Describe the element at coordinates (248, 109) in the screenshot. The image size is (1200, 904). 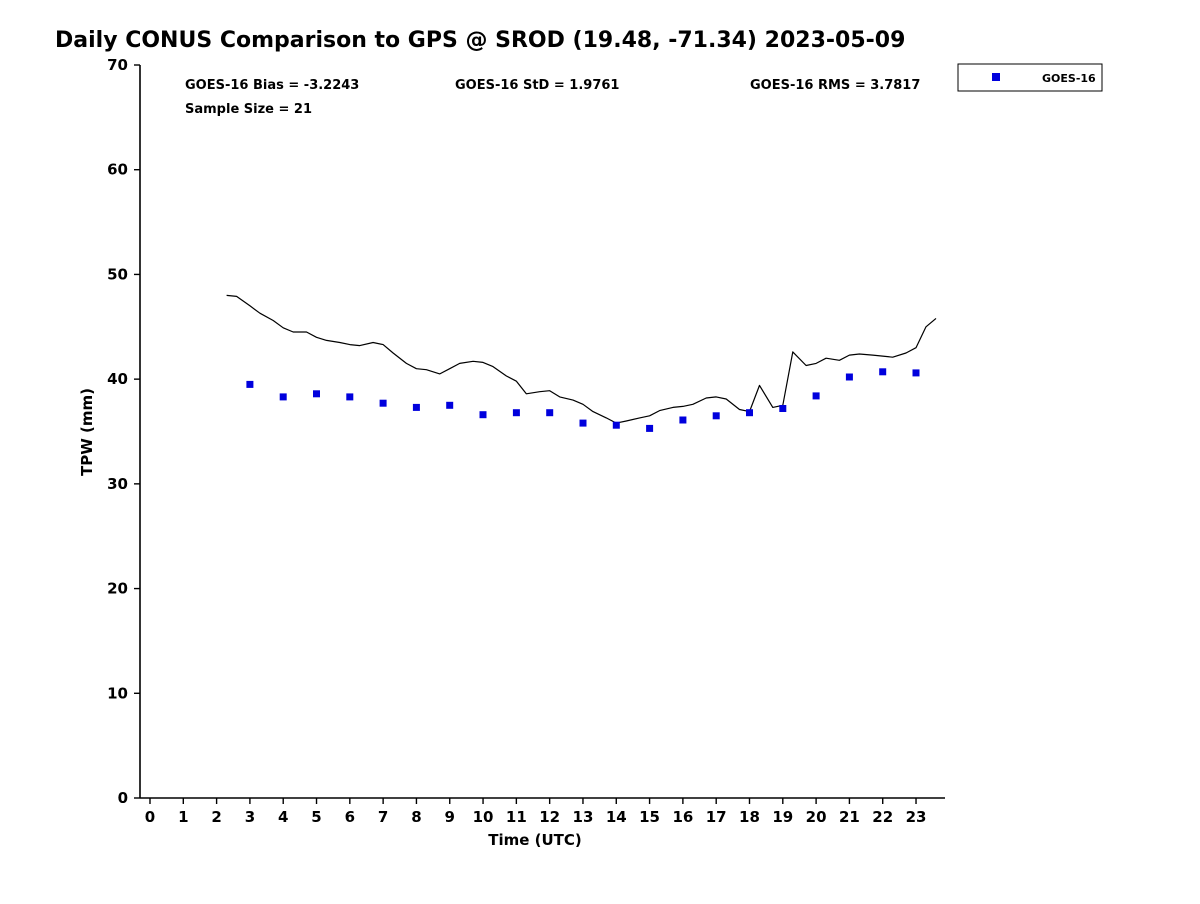
I see `stat-sample-size: Sample Size = 21` at that location.